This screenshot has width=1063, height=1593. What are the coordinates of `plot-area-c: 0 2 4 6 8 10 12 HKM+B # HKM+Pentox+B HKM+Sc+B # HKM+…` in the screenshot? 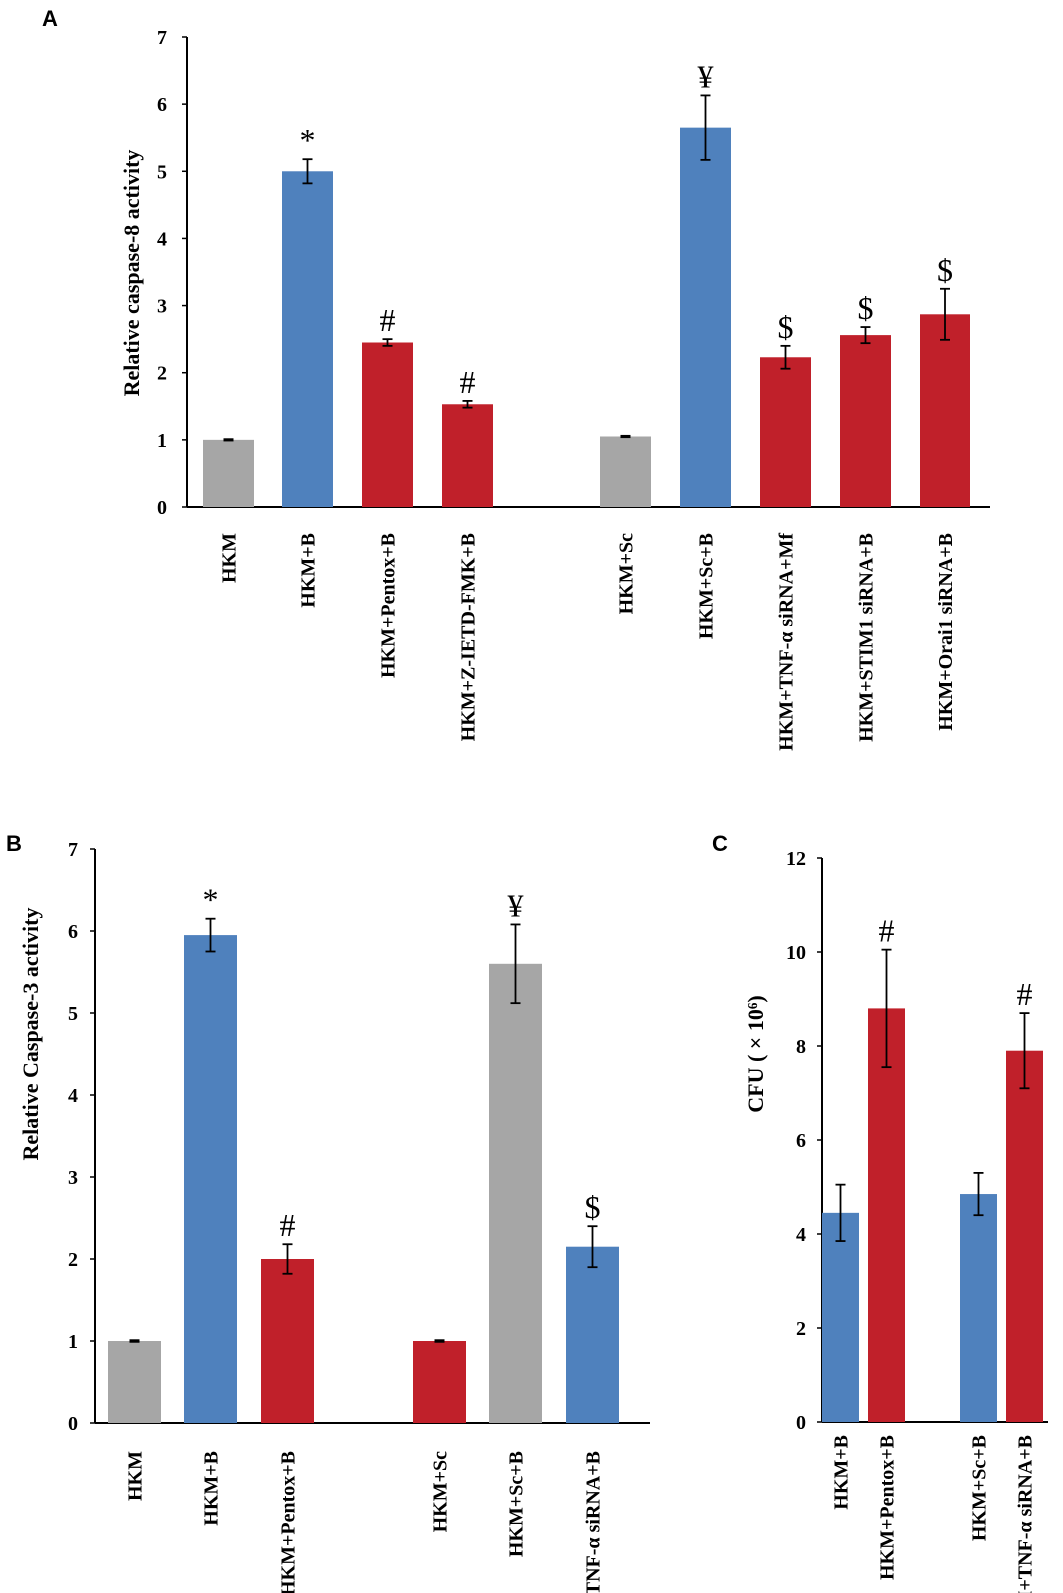 It's located at (917, 1220).